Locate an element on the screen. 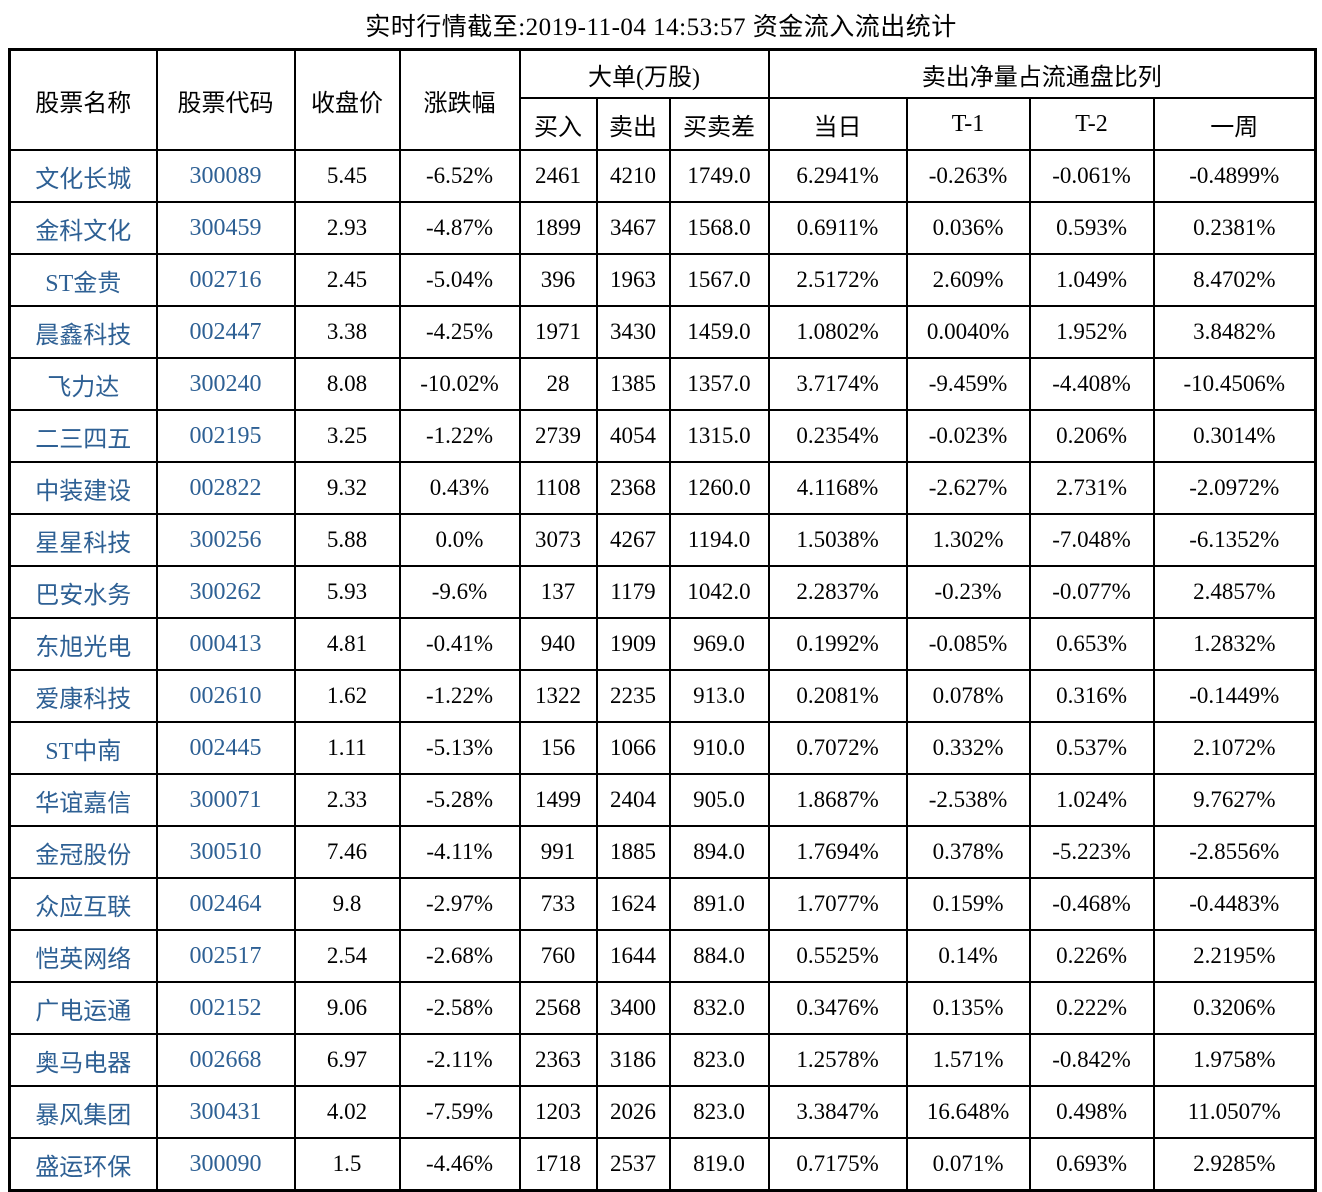  t2-ratio-cell: 0.693% is located at coordinates (1091, 1164).